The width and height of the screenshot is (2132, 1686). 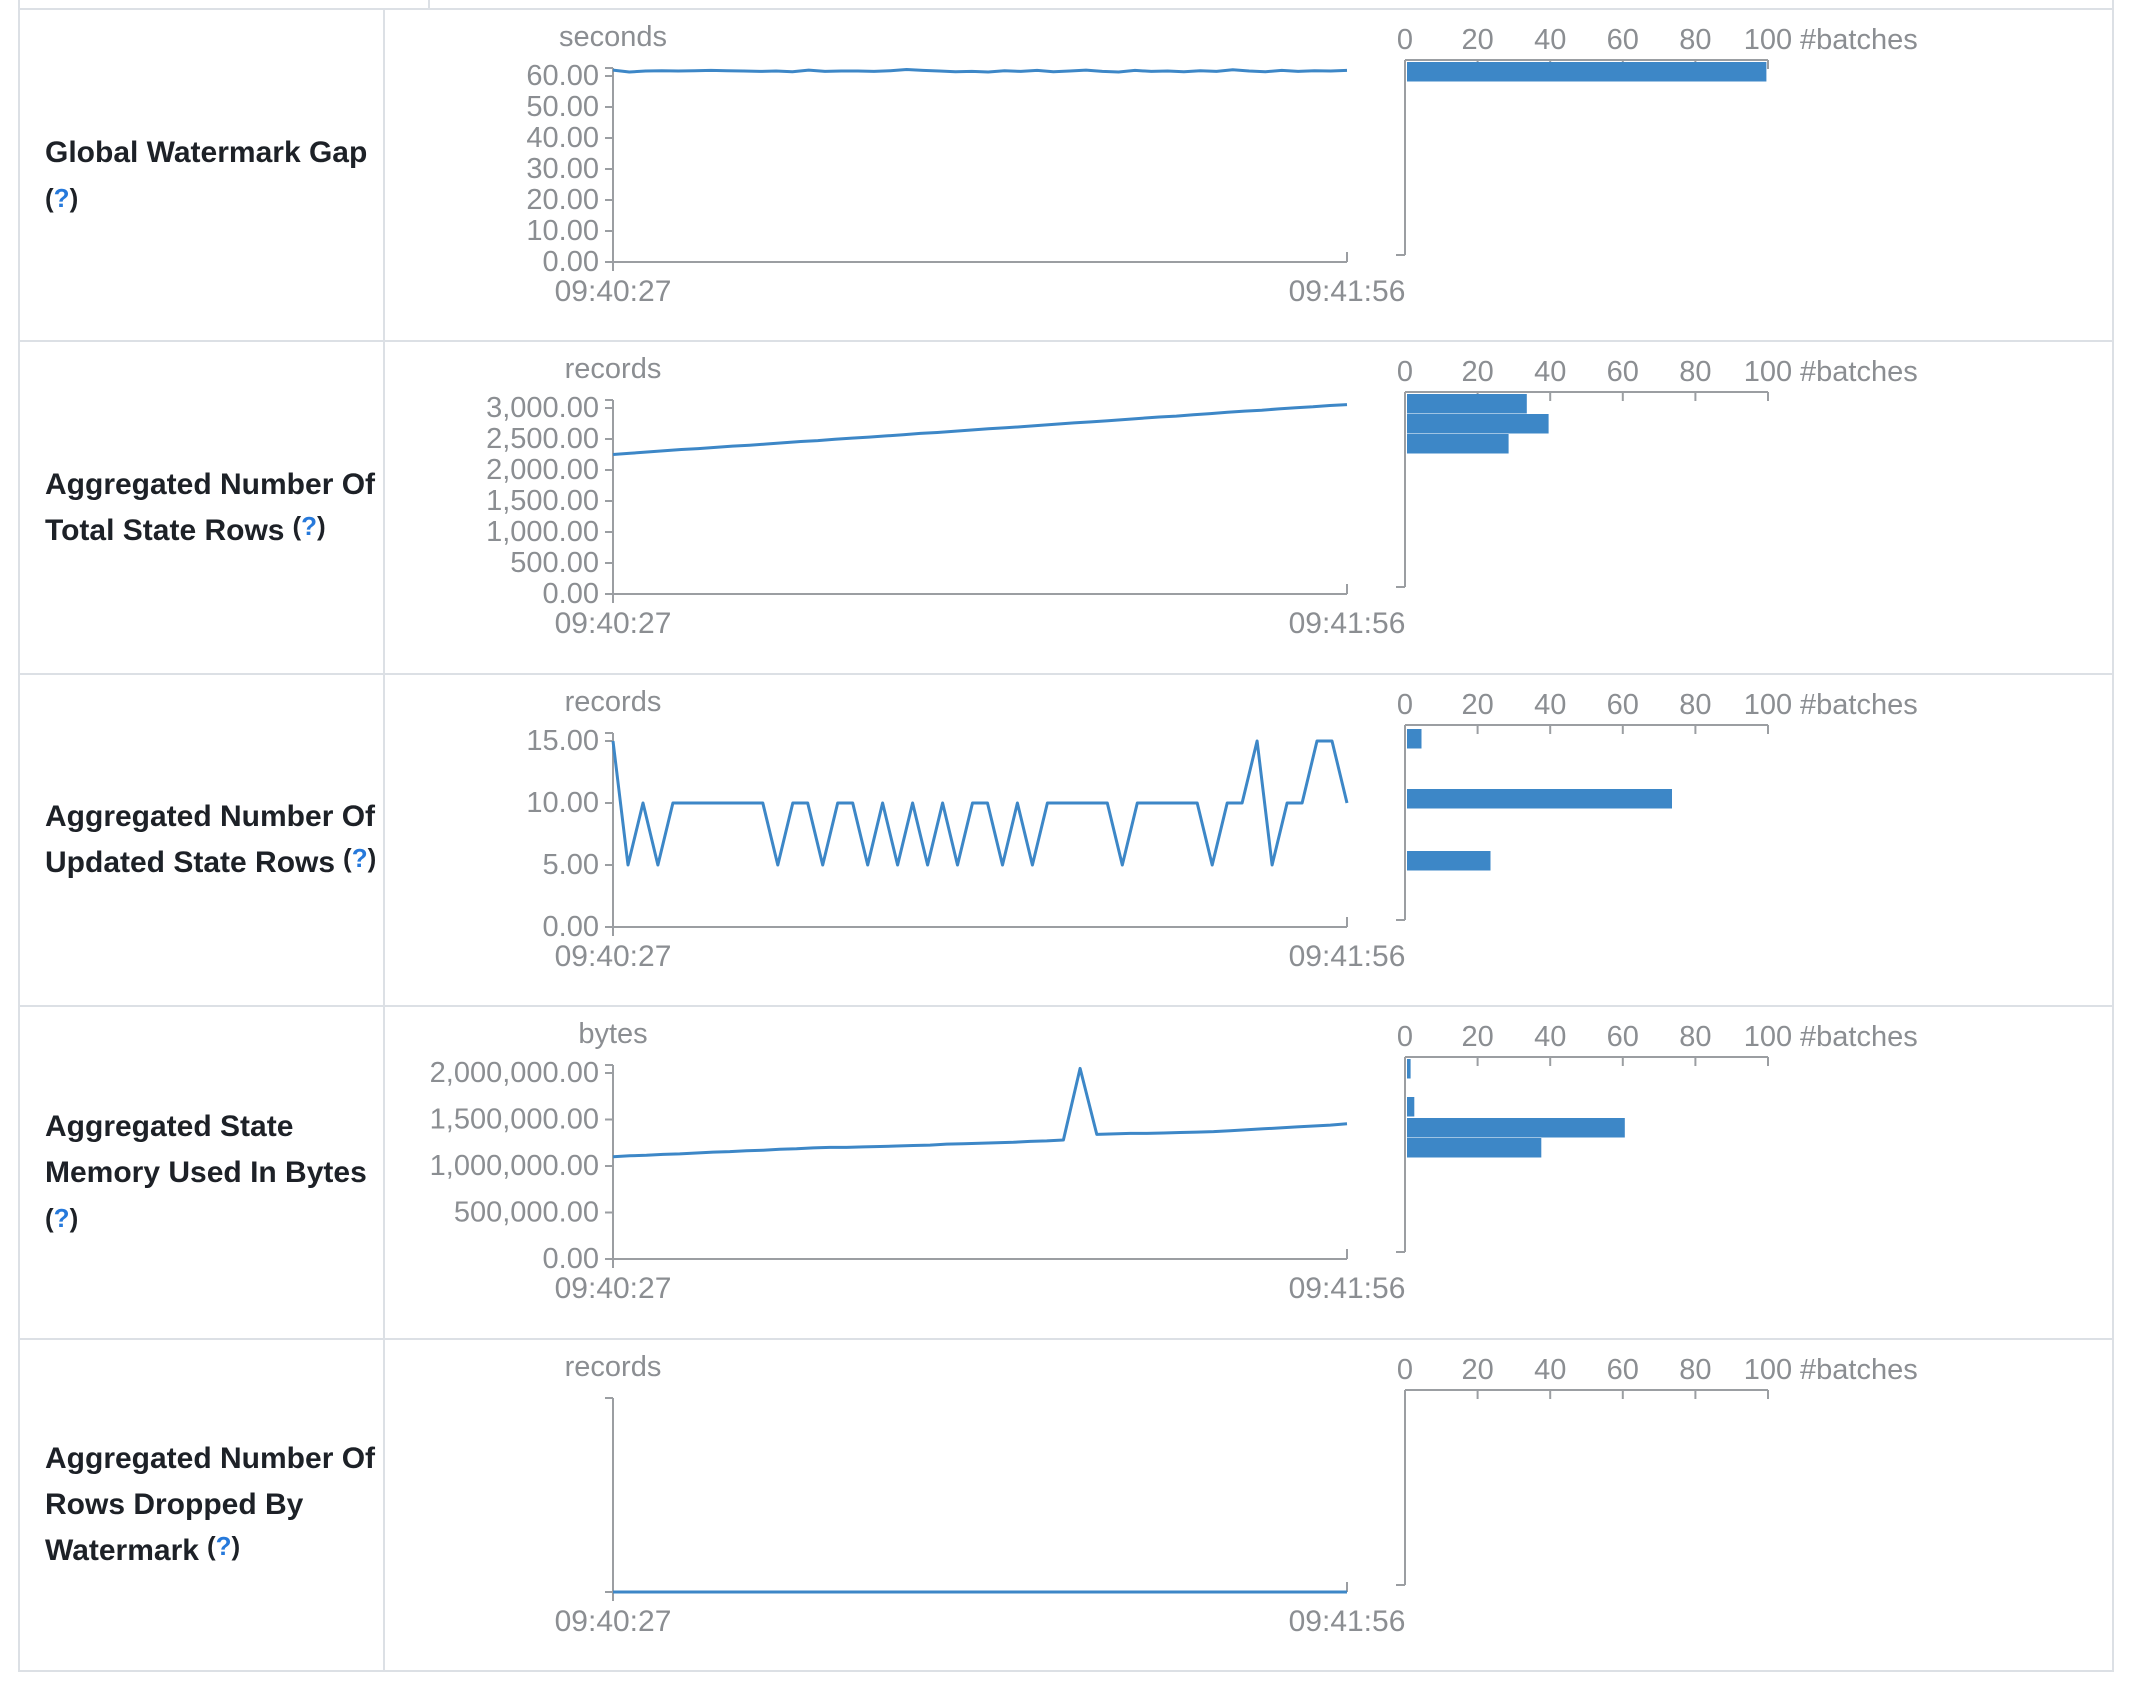 I want to click on y-axis-tick-label: 1,000,000.00, so click(x=514, y=1166).